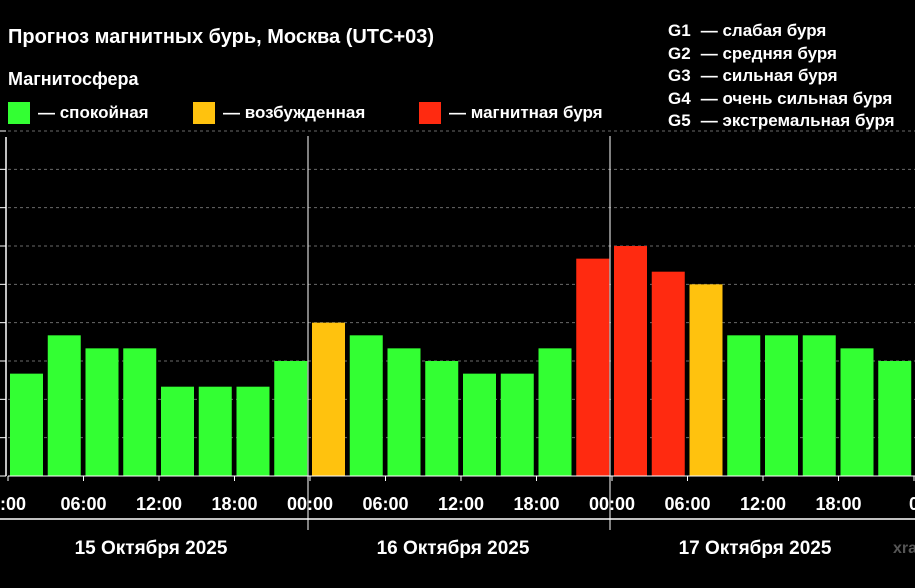 This screenshot has height=588, width=915. What do you see at coordinates (679, 30) in the screenshot?
I see `storm-level-code: G1` at bounding box center [679, 30].